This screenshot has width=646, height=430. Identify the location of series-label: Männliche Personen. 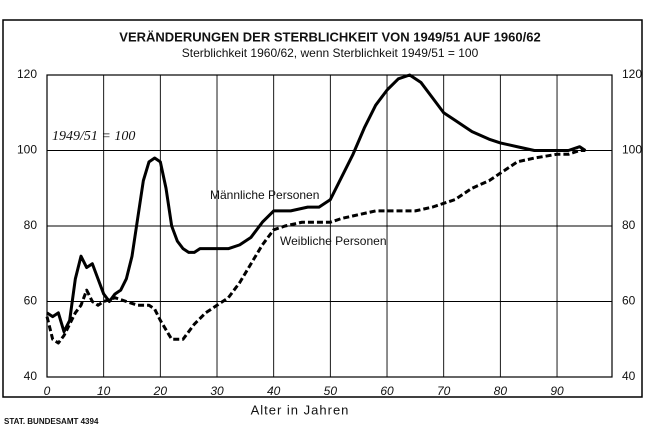
(264, 195).